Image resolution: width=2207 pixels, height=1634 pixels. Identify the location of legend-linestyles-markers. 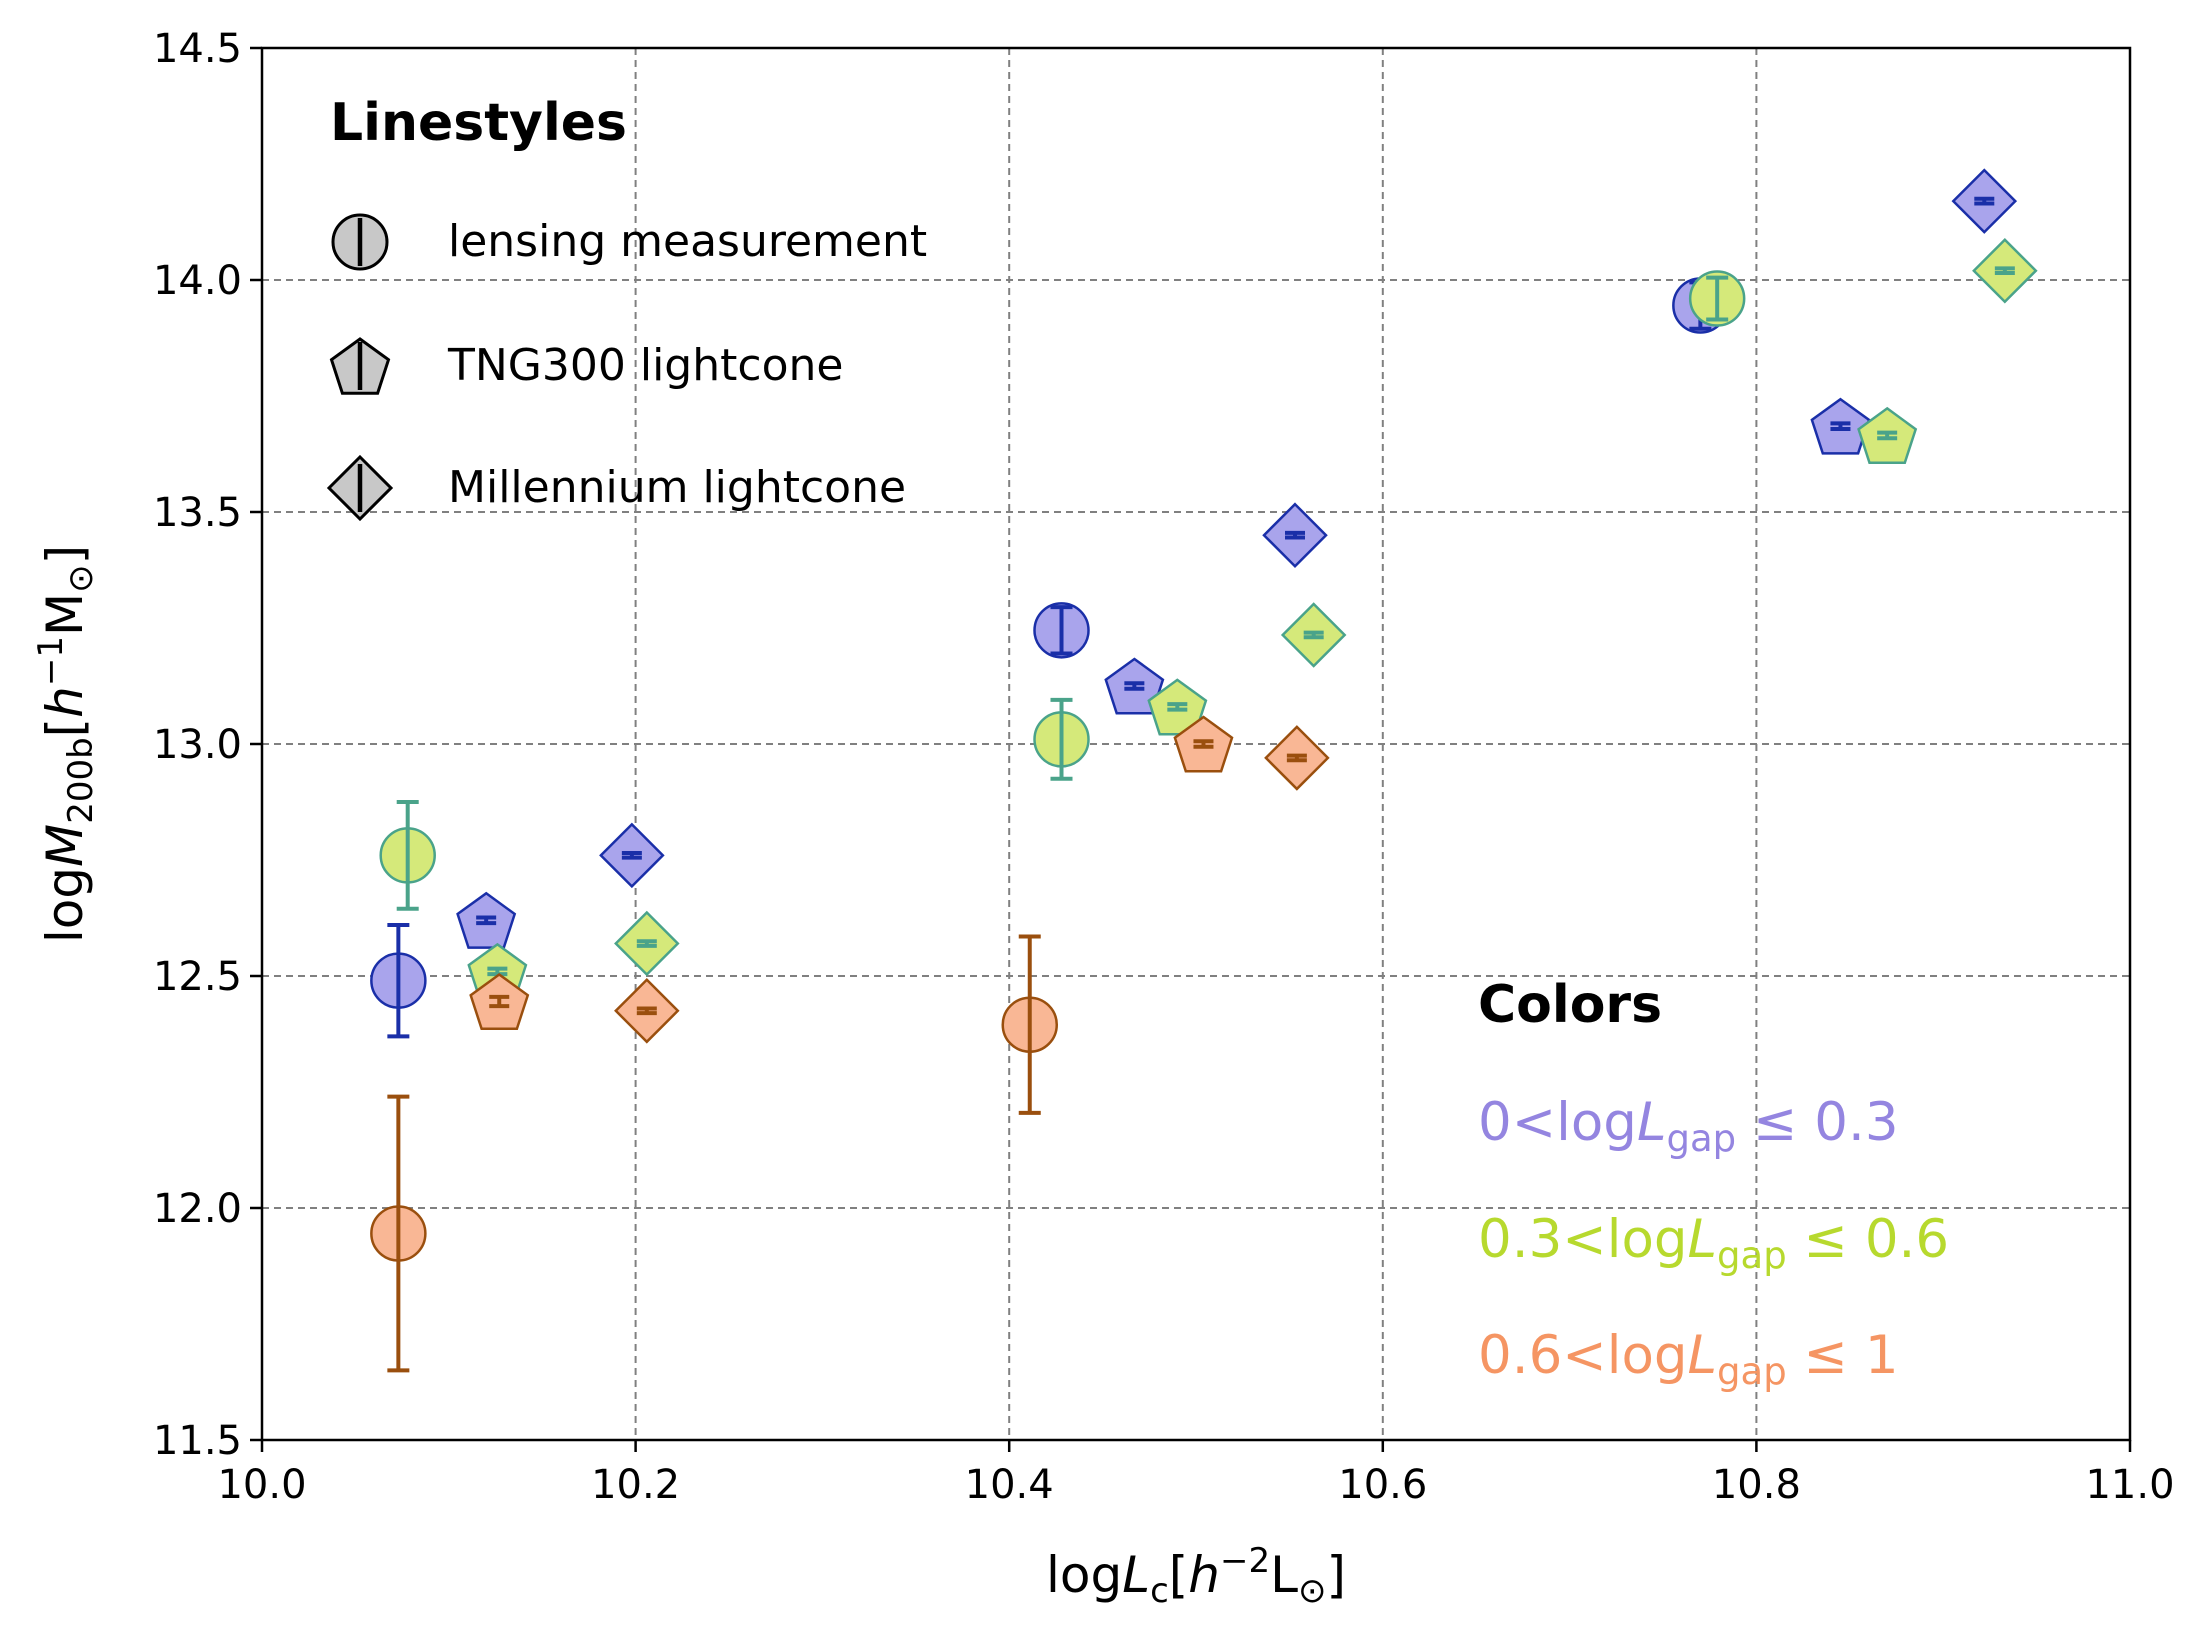
(360, 367).